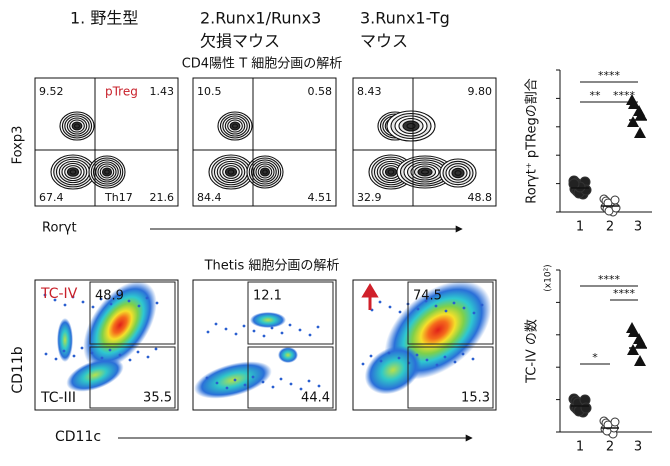  Describe the element at coordinates (480, 197) in the screenshot. I see `quadrant-value: 48.8` at that location.